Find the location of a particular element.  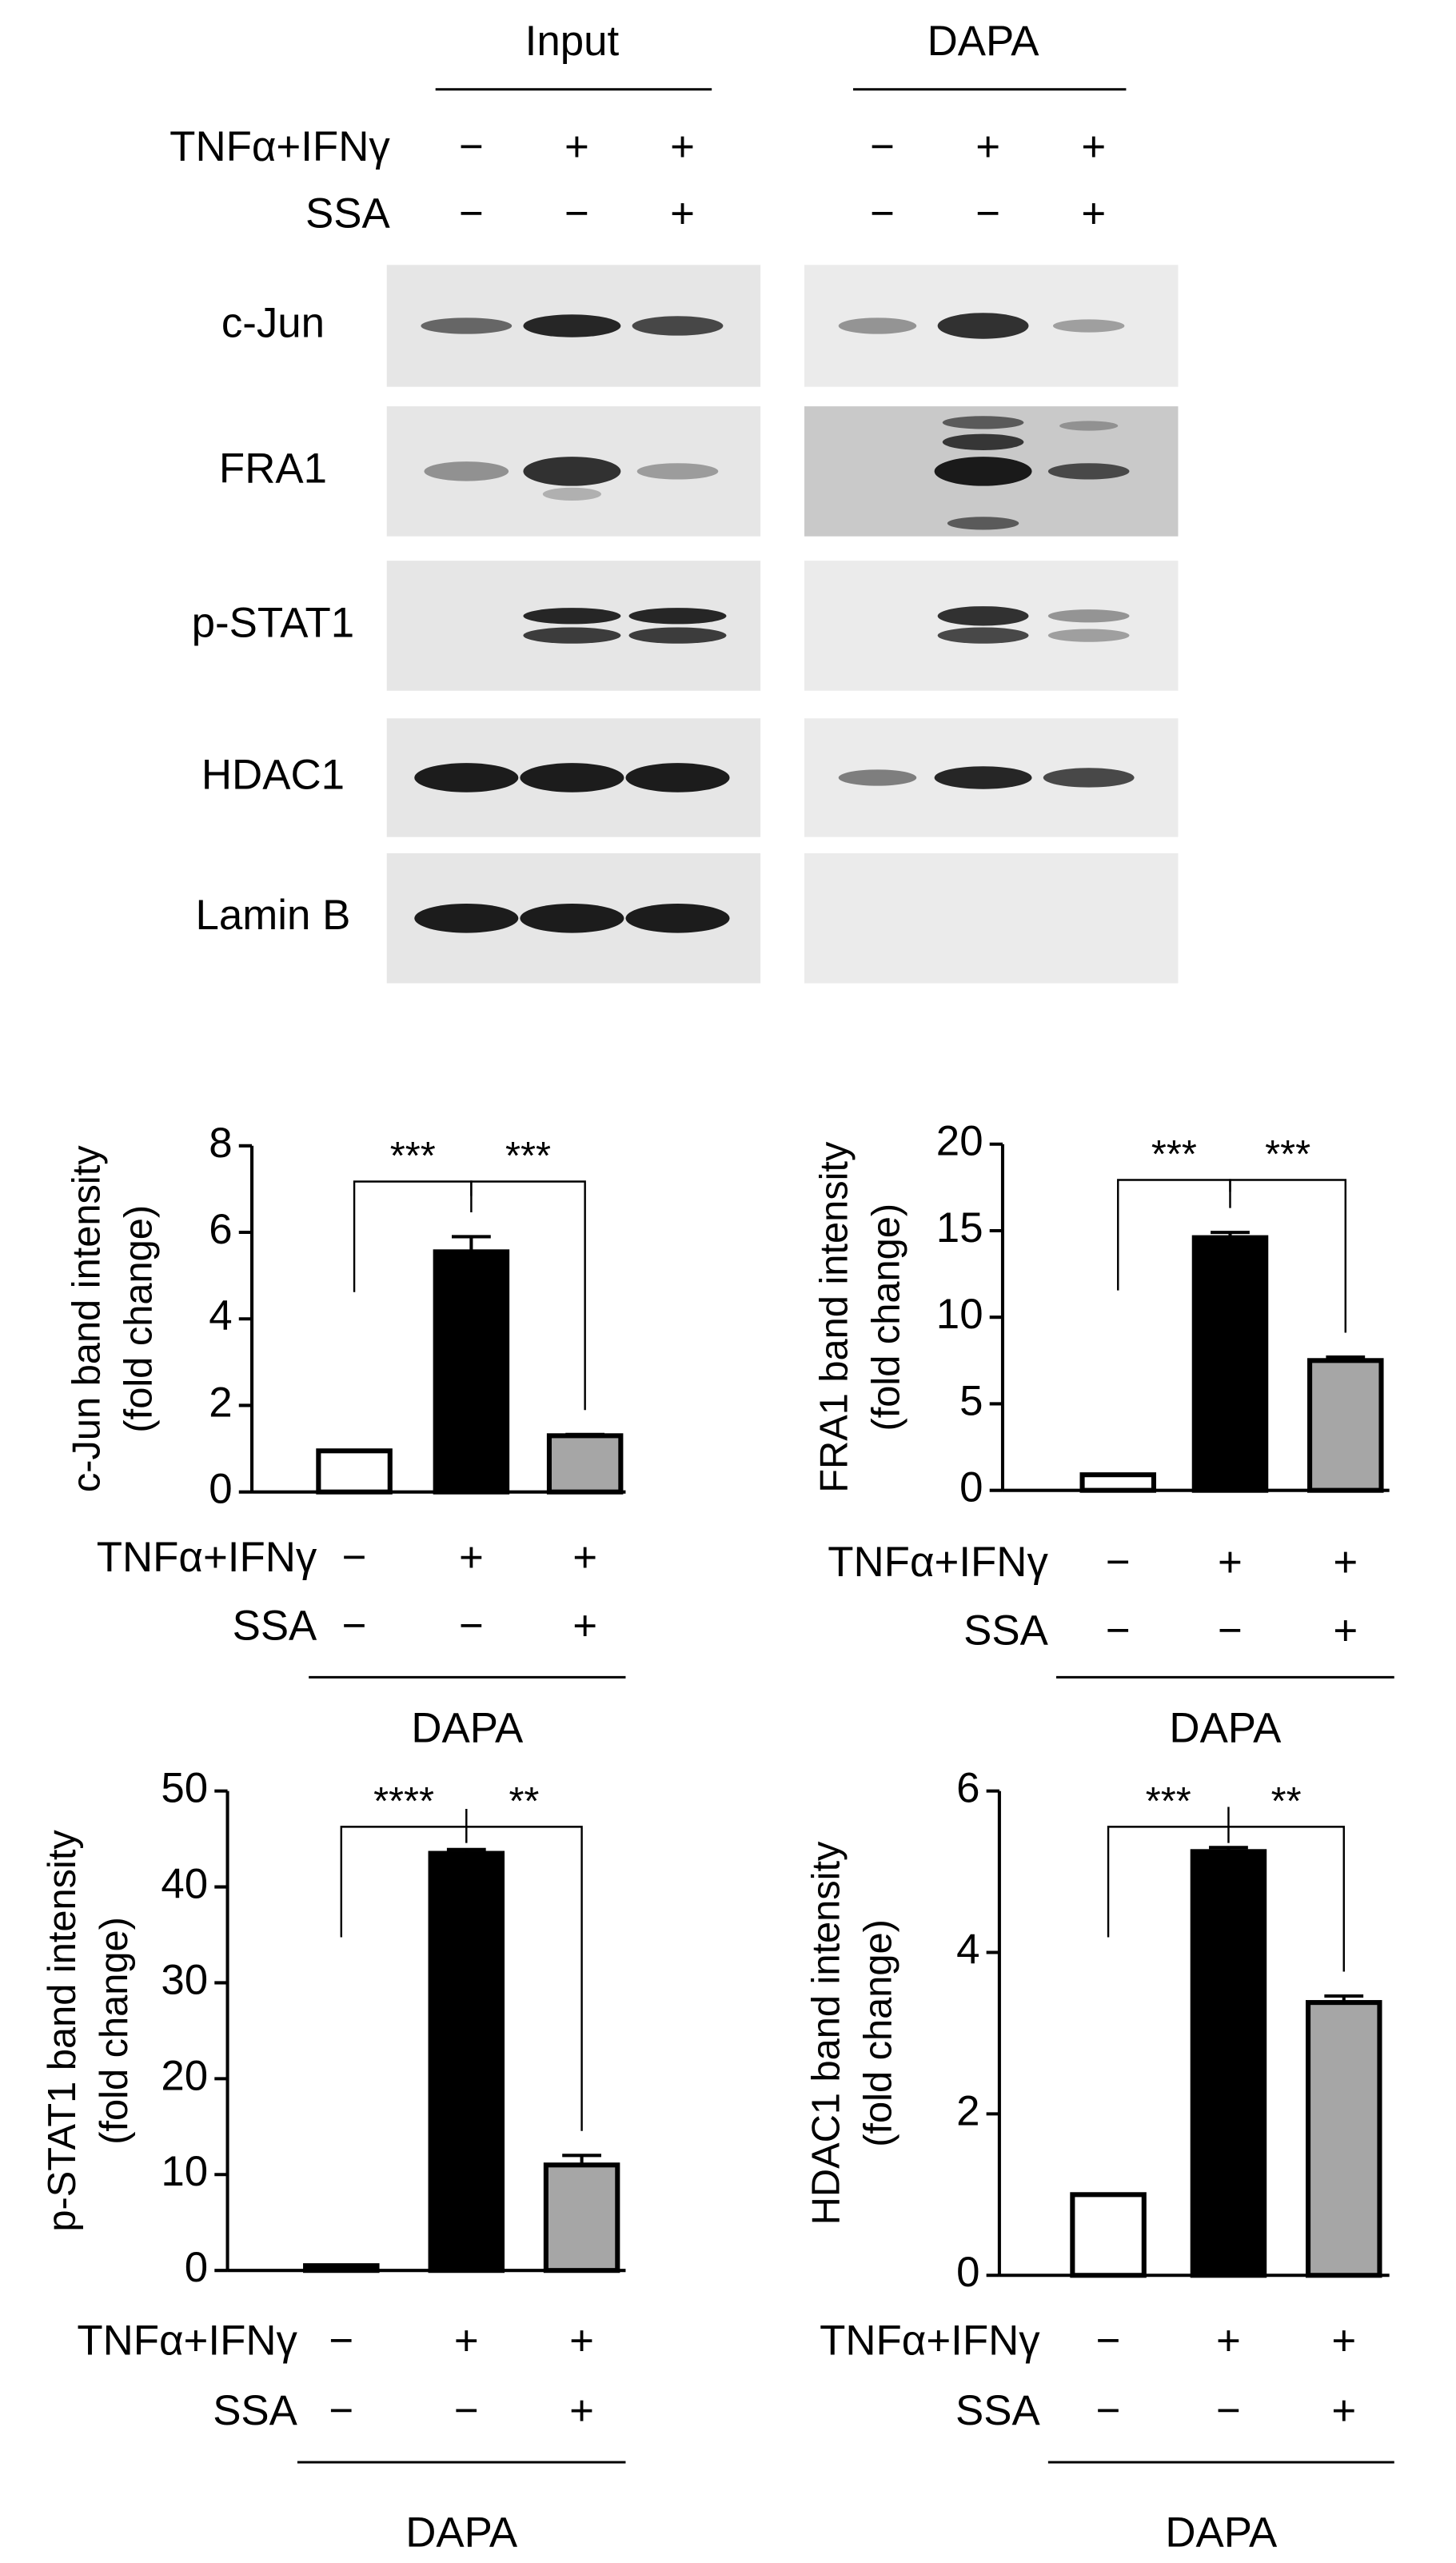

y-tick-label: 8 is located at coordinates (220, 1143).